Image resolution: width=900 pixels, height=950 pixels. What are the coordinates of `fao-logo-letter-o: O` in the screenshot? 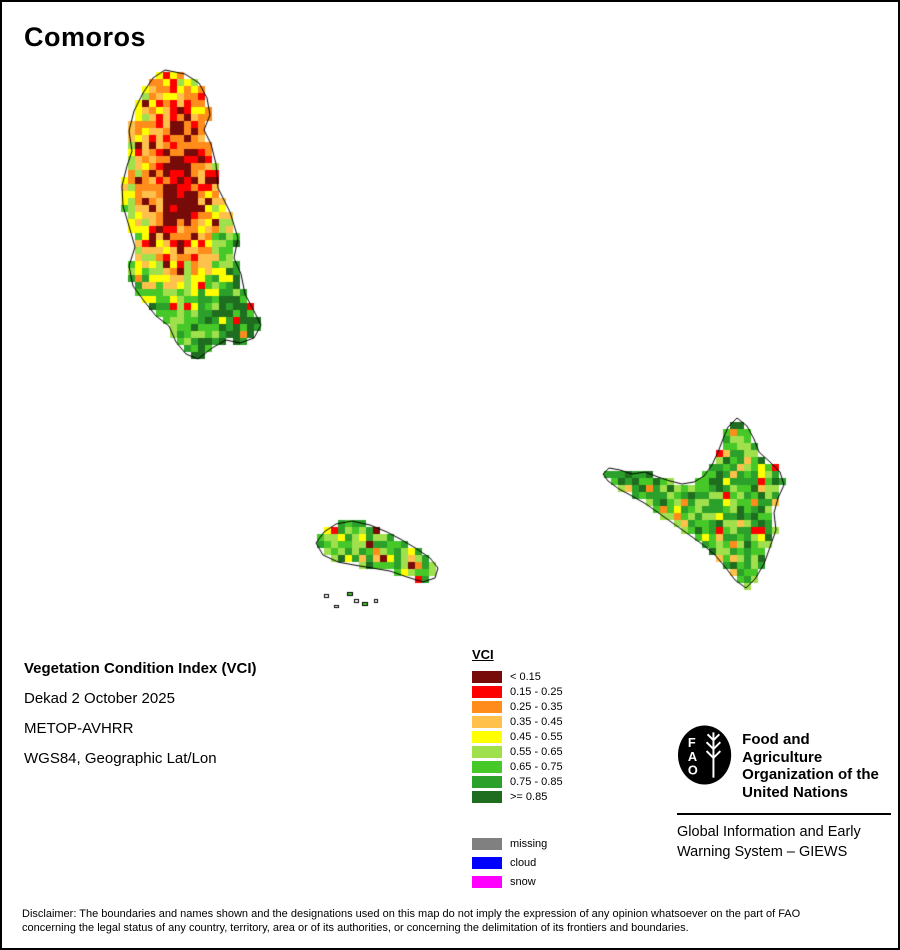 It's located at (693, 770).